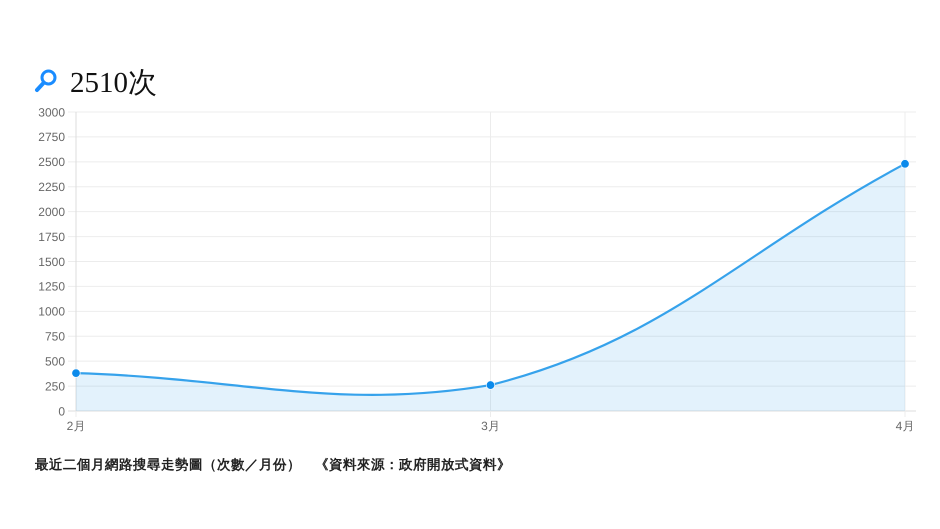  Describe the element at coordinates (62, 411) in the screenshot. I see `y-tick-label: 0` at that location.